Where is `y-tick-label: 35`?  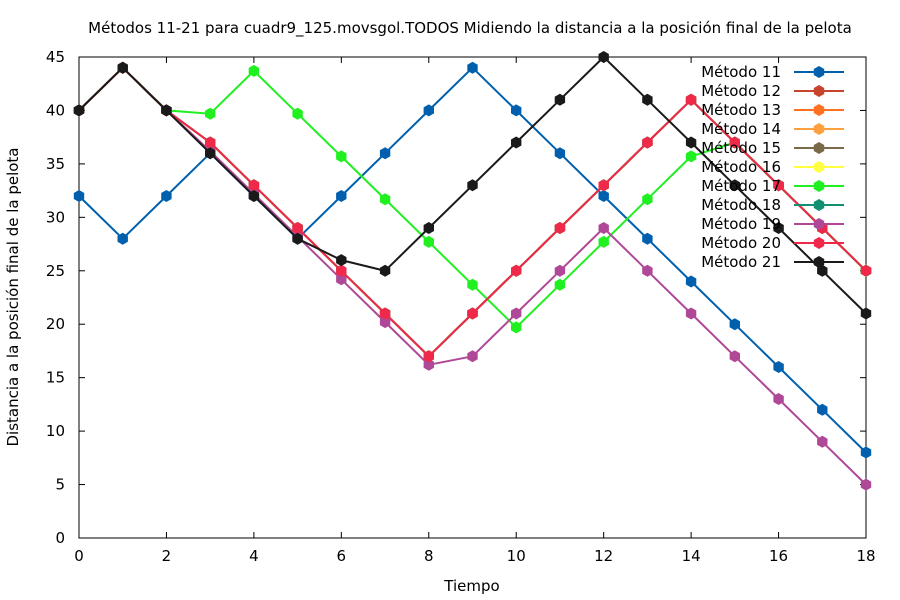
y-tick-label: 35 is located at coordinates (55, 164).